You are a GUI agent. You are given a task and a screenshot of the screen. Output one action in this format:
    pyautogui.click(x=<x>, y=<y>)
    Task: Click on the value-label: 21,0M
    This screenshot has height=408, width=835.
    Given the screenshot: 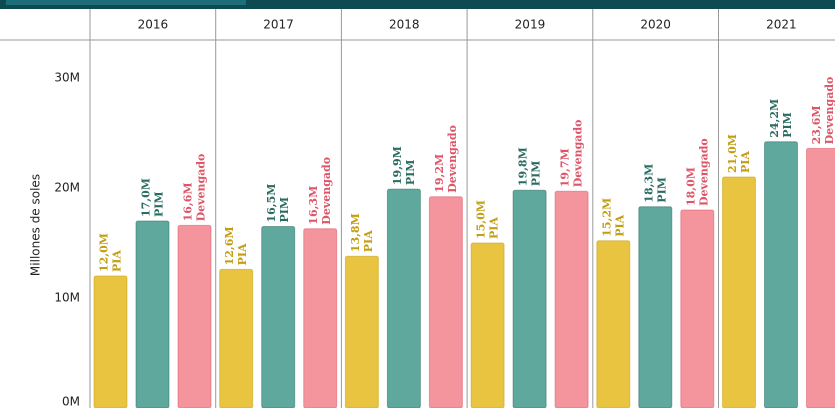 What is the action you would take?
    pyautogui.click(x=732, y=153)
    